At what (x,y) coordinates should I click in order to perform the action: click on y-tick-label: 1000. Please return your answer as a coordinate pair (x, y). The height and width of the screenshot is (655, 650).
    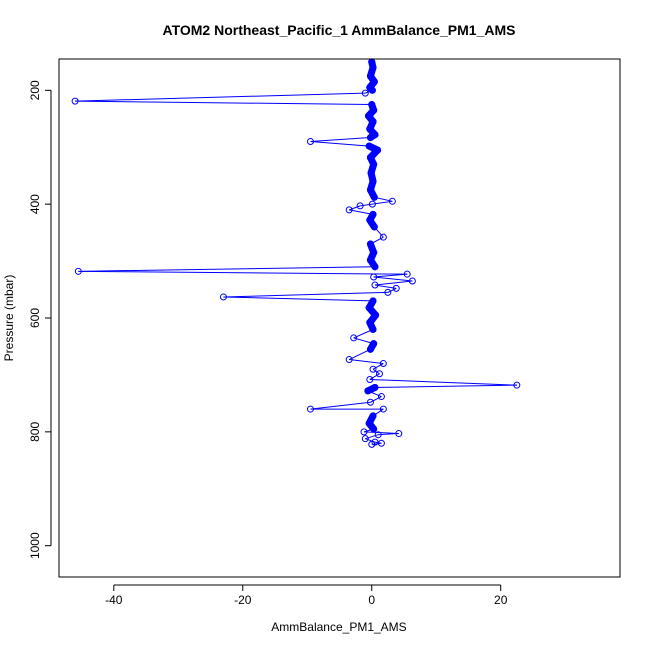
    Looking at the image, I should click on (35, 545).